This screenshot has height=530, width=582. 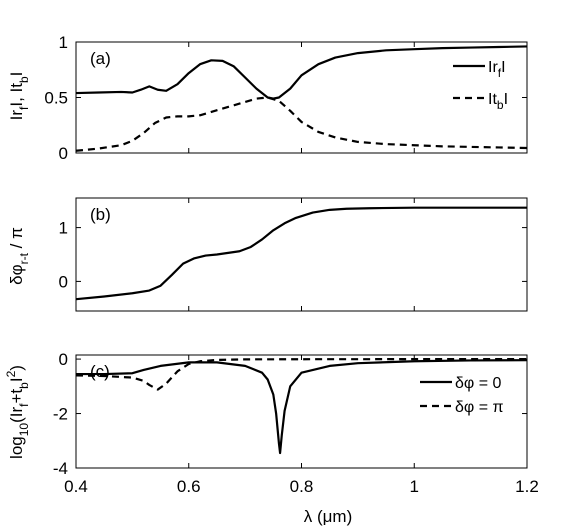 What do you see at coordinates (76, 486) in the screenshot?
I see `xtick-label: 0.4` at bounding box center [76, 486].